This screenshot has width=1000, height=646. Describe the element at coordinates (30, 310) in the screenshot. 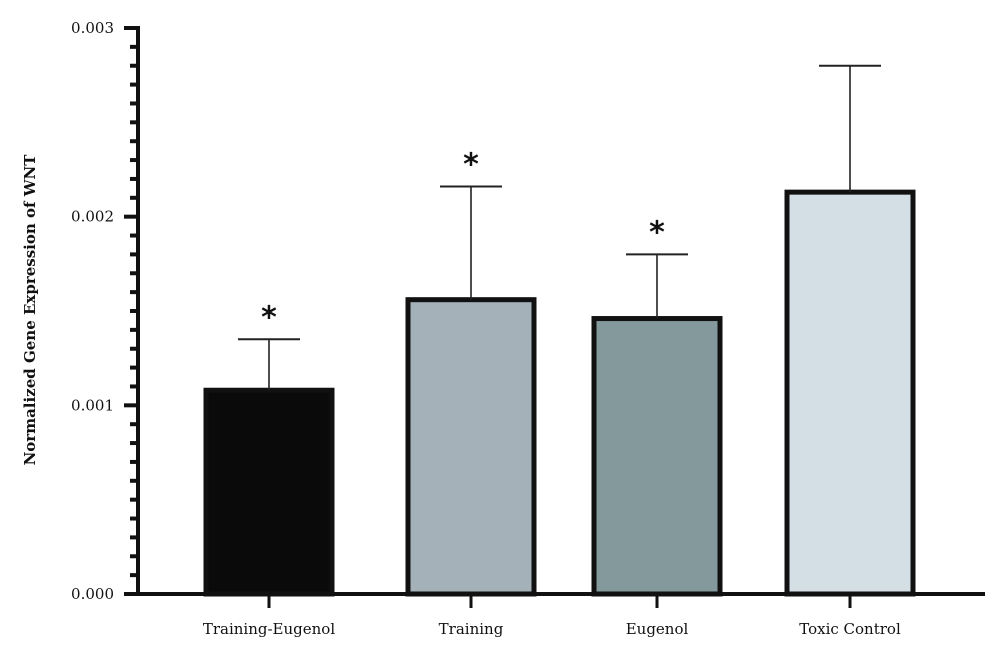

I see `y-axis-label: Normalized Gene Expression of WNT` at that location.